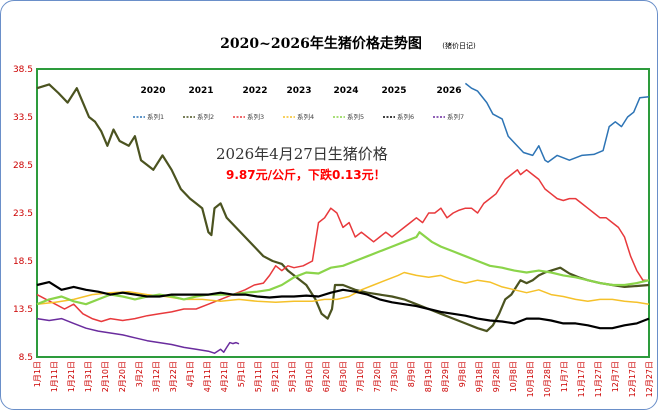 The height and width of the screenshot is (412, 660). I want to click on legend-year-label: 2025, so click(393, 91).